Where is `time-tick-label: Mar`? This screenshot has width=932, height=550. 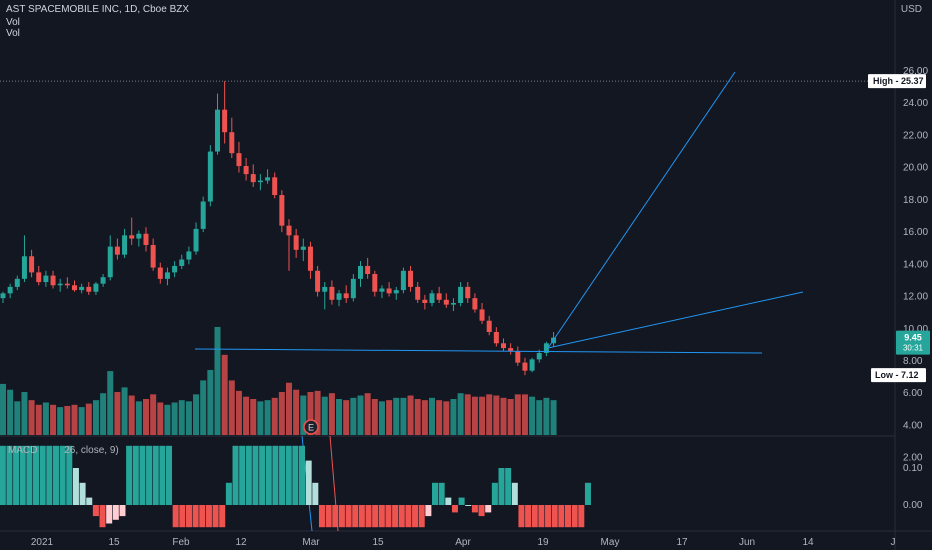 time-tick-label: Mar is located at coordinates (311, 542).